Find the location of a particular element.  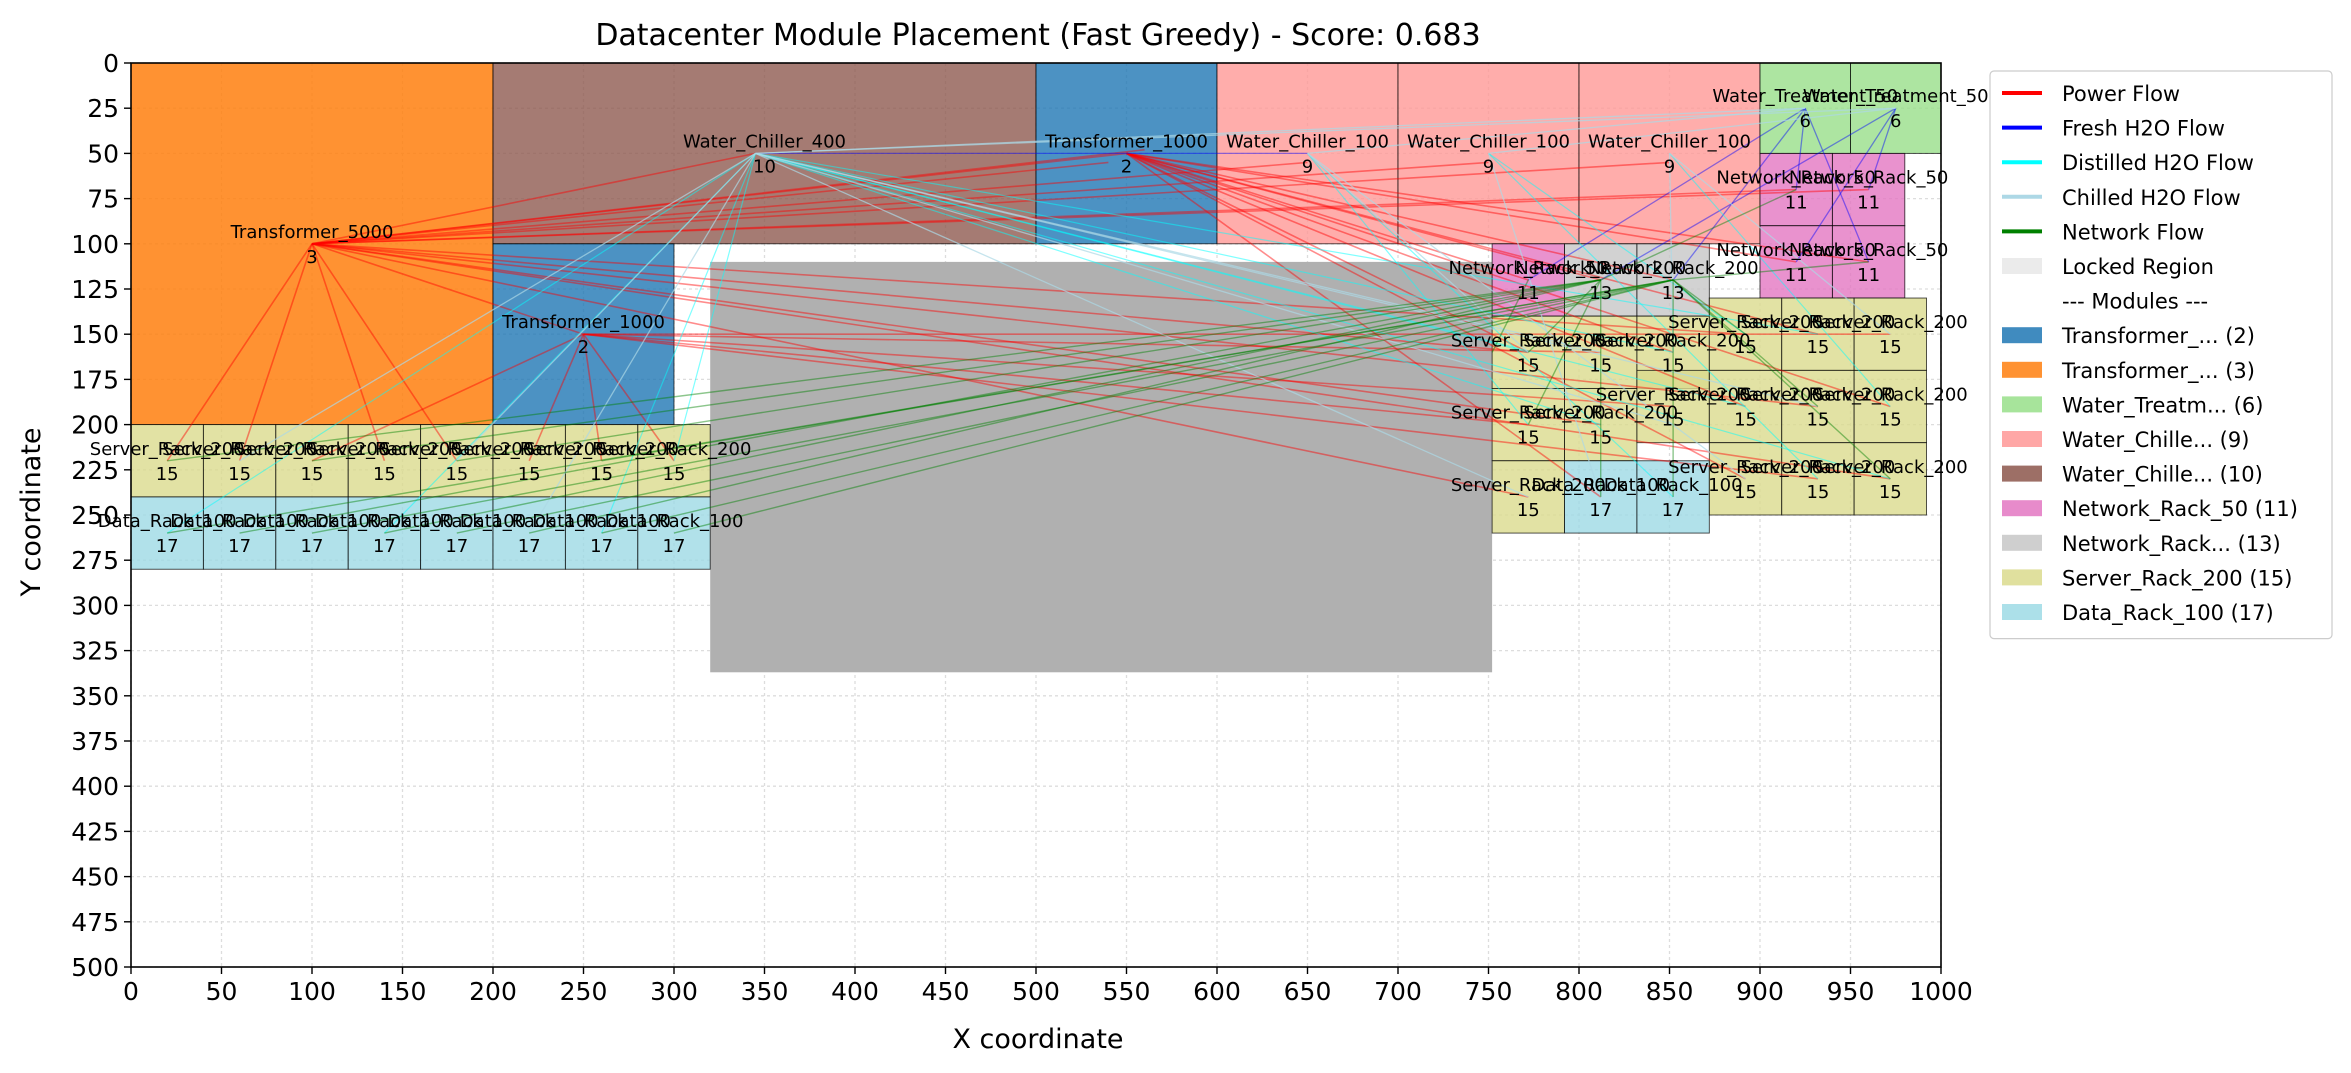

legend-entry-label: Power Flow is located at coordinates (2121, 94).